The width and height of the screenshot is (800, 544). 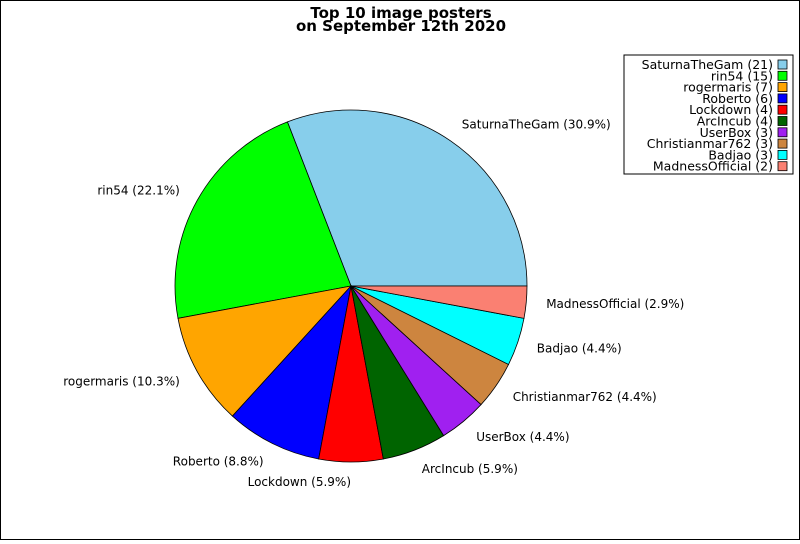 What do you see at coordinates (263, 220) in the screenshot?
I see `pie-slice-rin54` at bounding box center [263, 220].